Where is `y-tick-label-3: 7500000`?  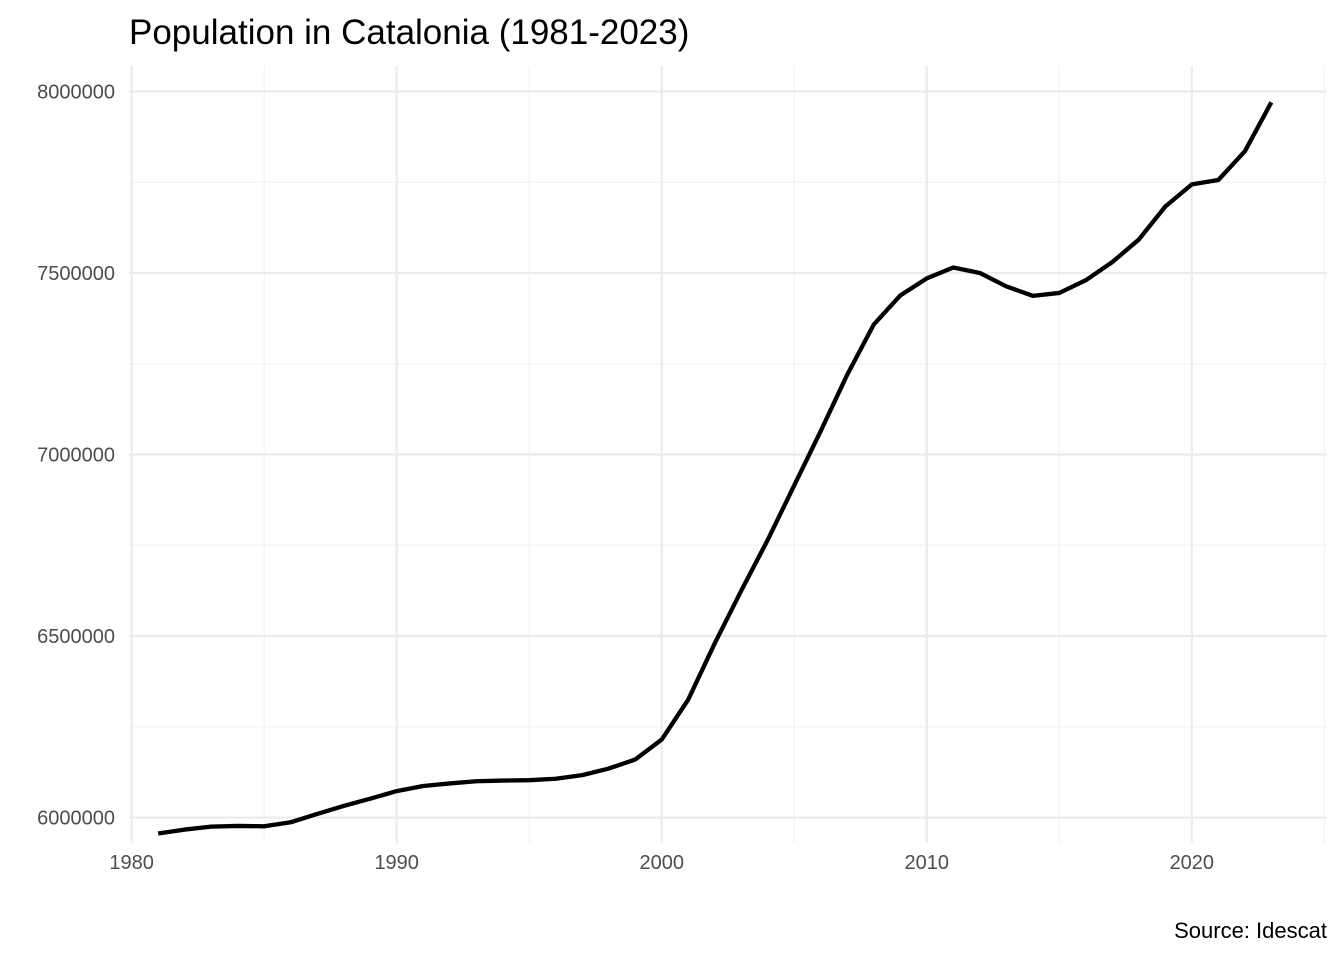
y-tick-label-3: 7500000 is located at coordinates (76, 274).